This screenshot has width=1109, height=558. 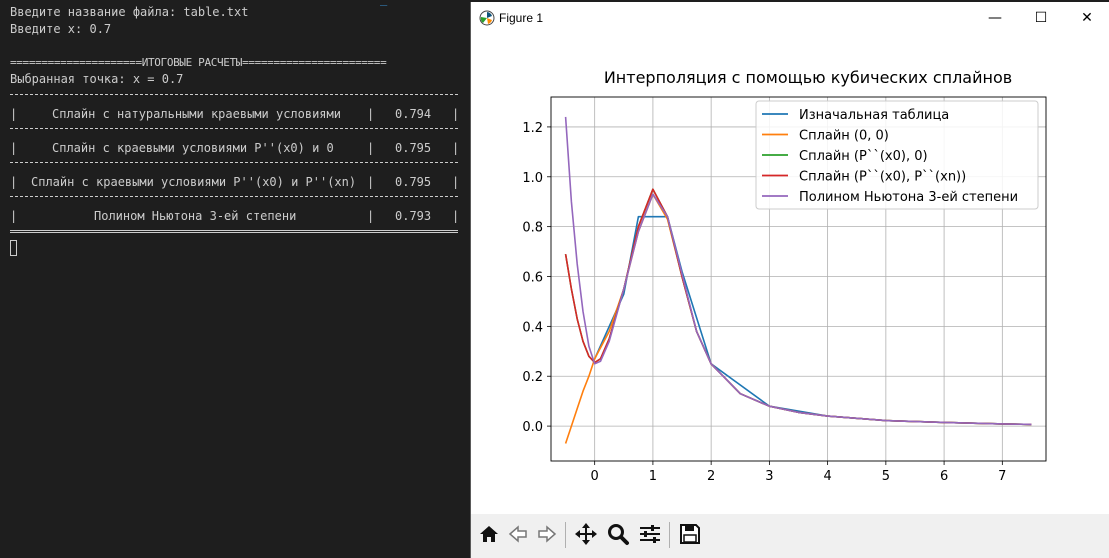 I want to click on y-tick-label: 1.2, so click(x=532, y=128).